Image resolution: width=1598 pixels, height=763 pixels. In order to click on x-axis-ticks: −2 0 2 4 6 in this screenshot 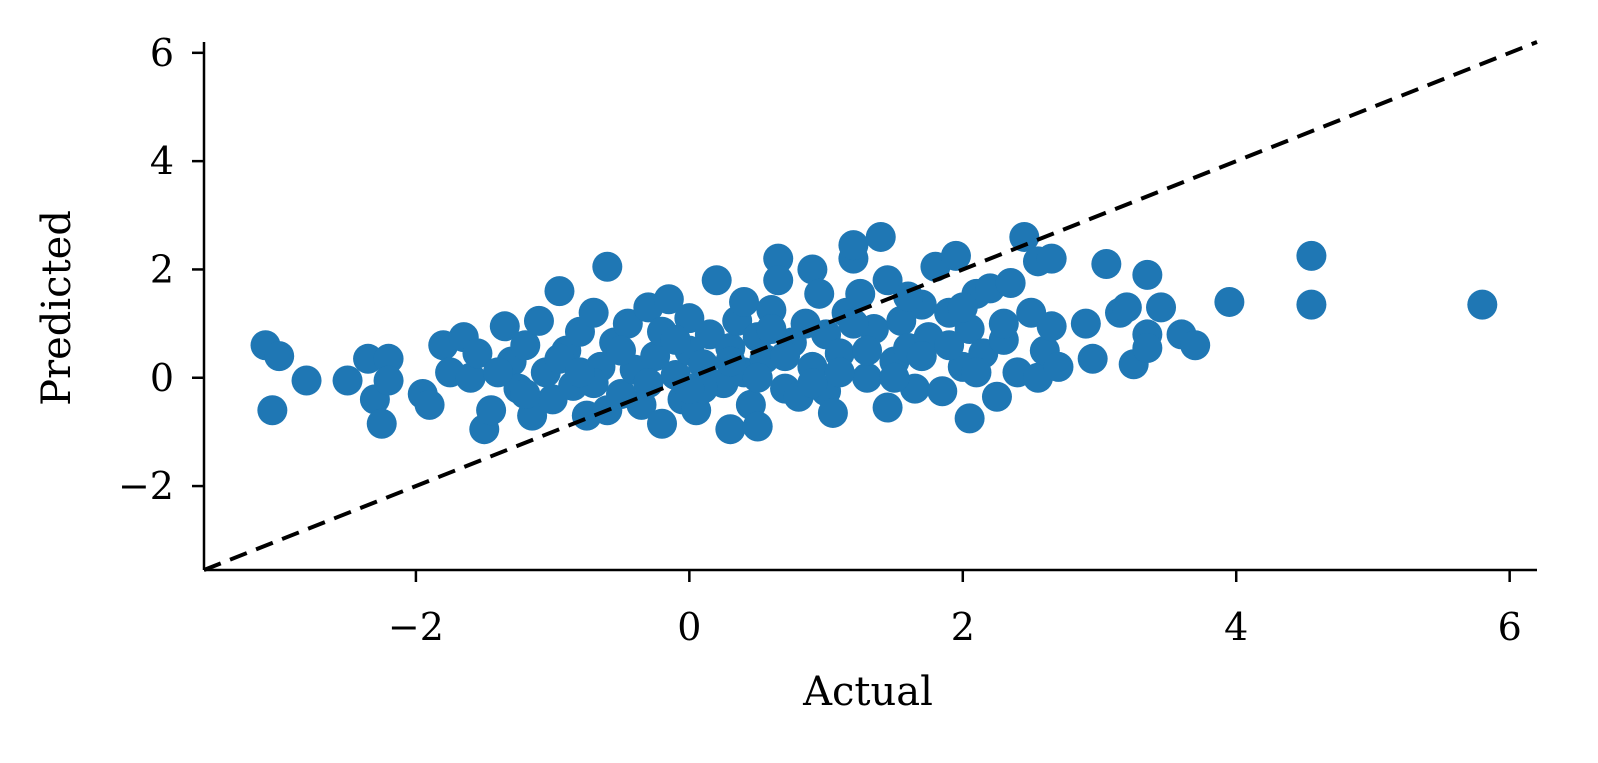, I will do `click(955, 609)`.